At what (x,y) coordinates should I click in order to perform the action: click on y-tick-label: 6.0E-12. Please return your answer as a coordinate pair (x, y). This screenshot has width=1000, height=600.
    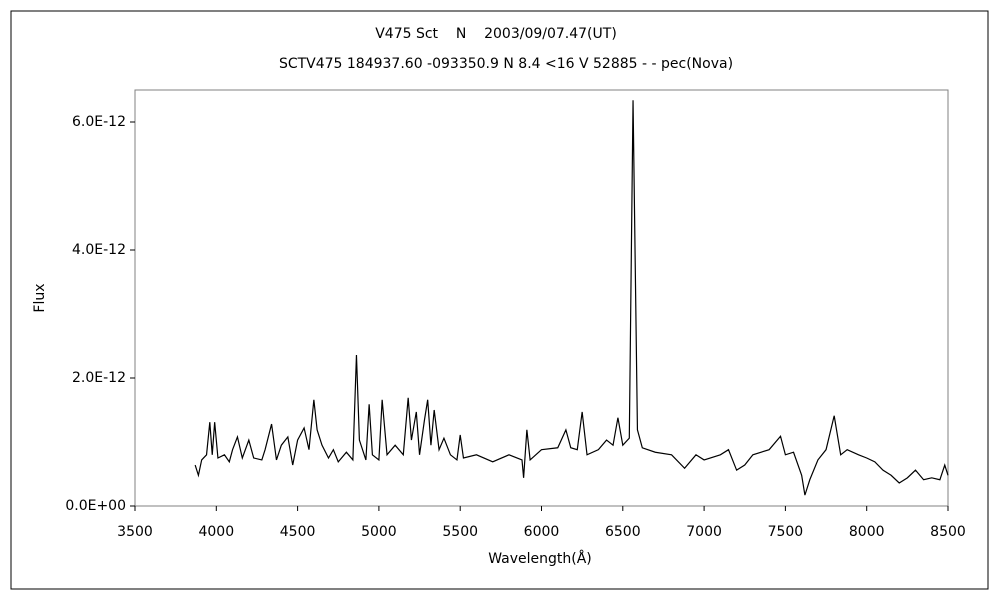
    Looking at the image, I should click on (99, 122).